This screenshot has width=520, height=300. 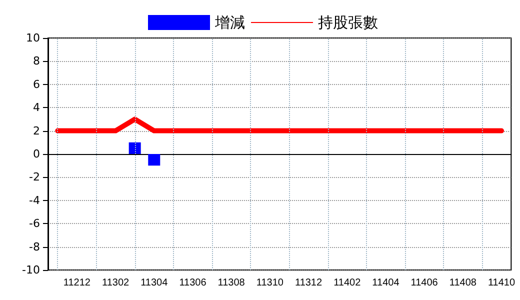 I want to click on x-tick-label: 11404, so click(x=386, y=283).